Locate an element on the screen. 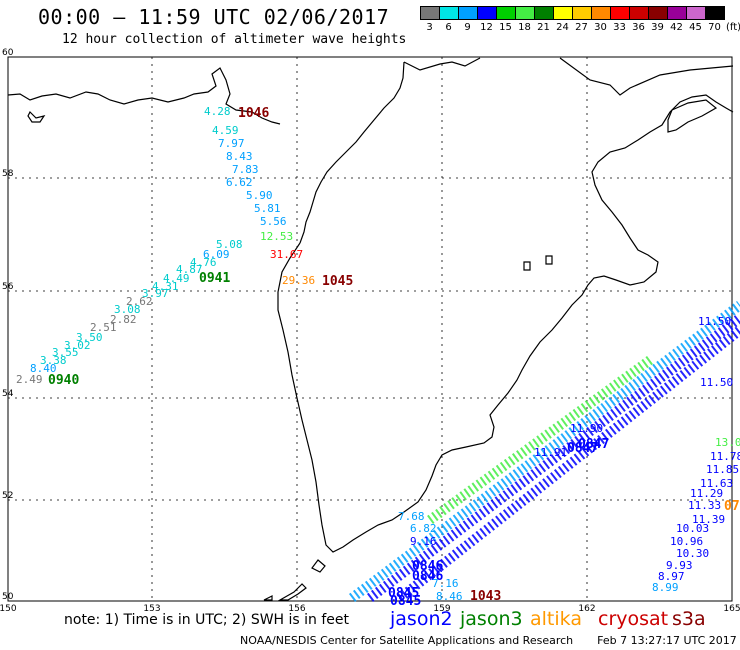  y-tick-label: 54 is located at coordinates (8, 394).